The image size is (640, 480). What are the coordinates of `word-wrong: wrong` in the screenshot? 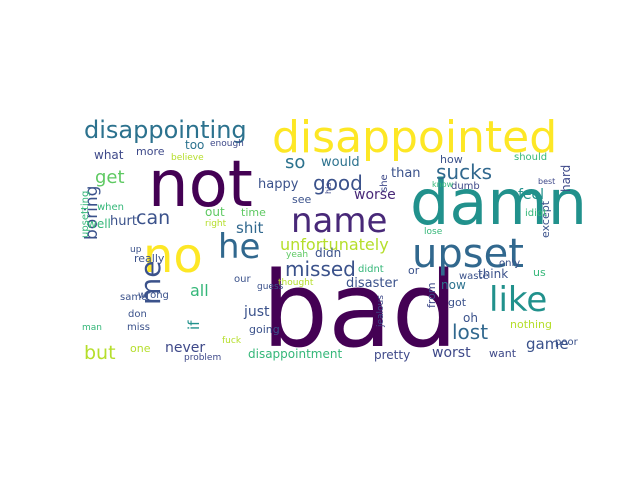 It's located at (153, 295).